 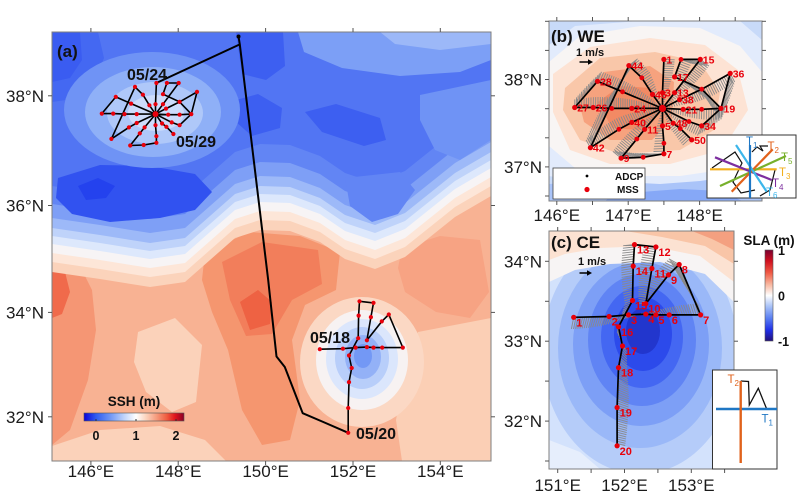 What do you see at coordinates (606, 82) in the screenshot?
I see `station-label: 28` at bounding box center [606, 82].